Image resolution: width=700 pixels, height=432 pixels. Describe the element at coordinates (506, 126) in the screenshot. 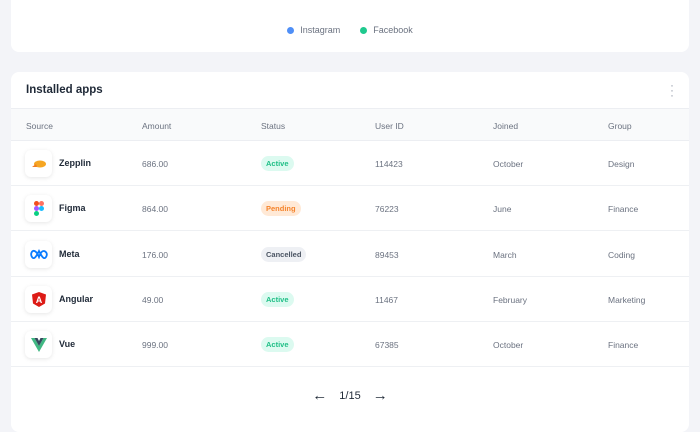

I see `col-joined: Joined` at that location.